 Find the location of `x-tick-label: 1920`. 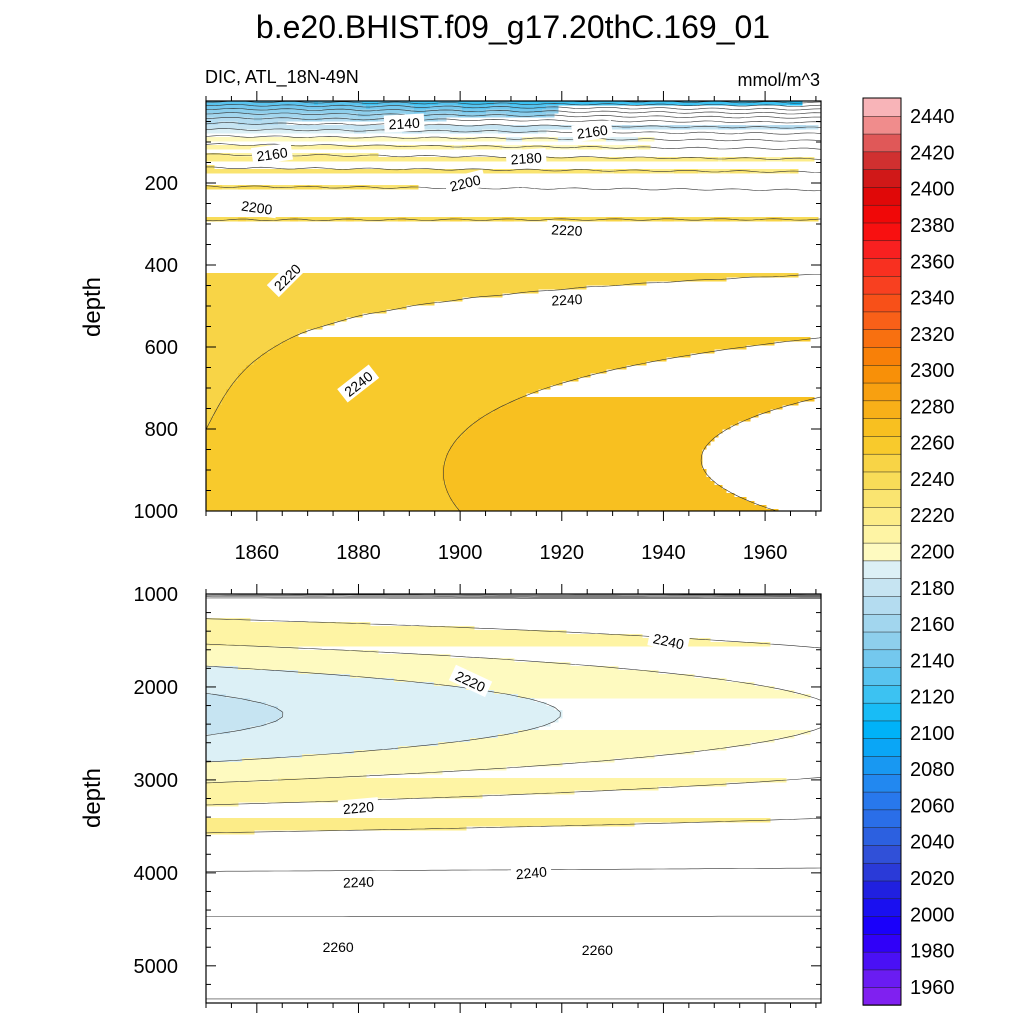

x-tick-label: 1920 is located at coordinates (562, 553).